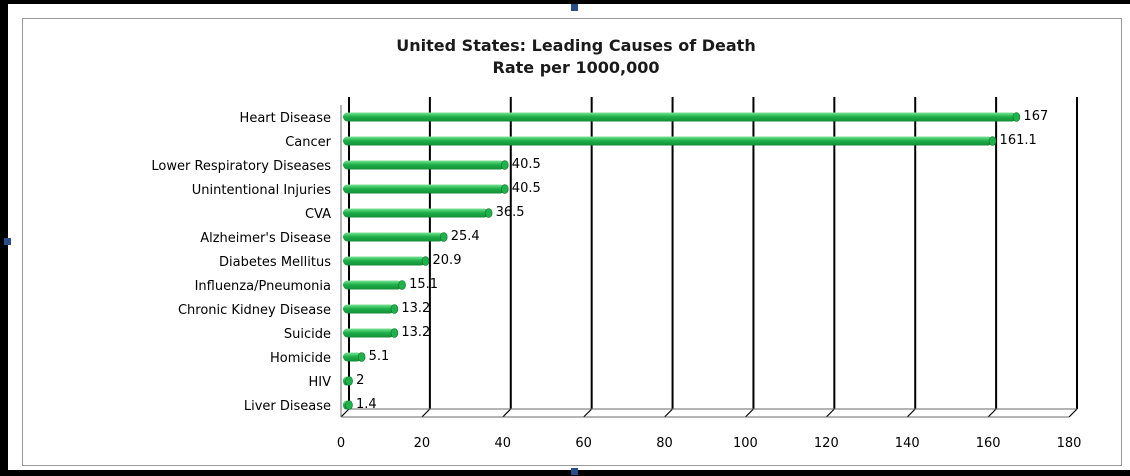 This screenshot has width=1130, height=476. What do you see at coordinates (565, 2) in the screenshot?
I see `window-frame-top` at bounding box center [565, 2].